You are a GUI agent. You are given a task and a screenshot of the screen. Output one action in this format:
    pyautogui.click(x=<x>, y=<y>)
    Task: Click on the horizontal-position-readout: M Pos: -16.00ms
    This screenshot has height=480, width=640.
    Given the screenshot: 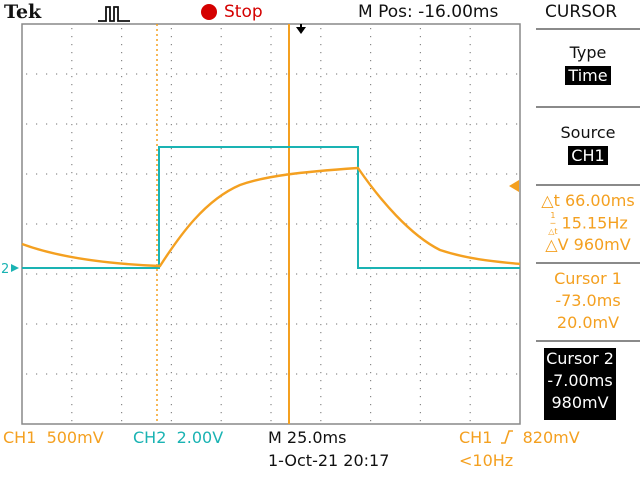 What is the action you would take?
    pyautogui.click(x=428, y=12)
    